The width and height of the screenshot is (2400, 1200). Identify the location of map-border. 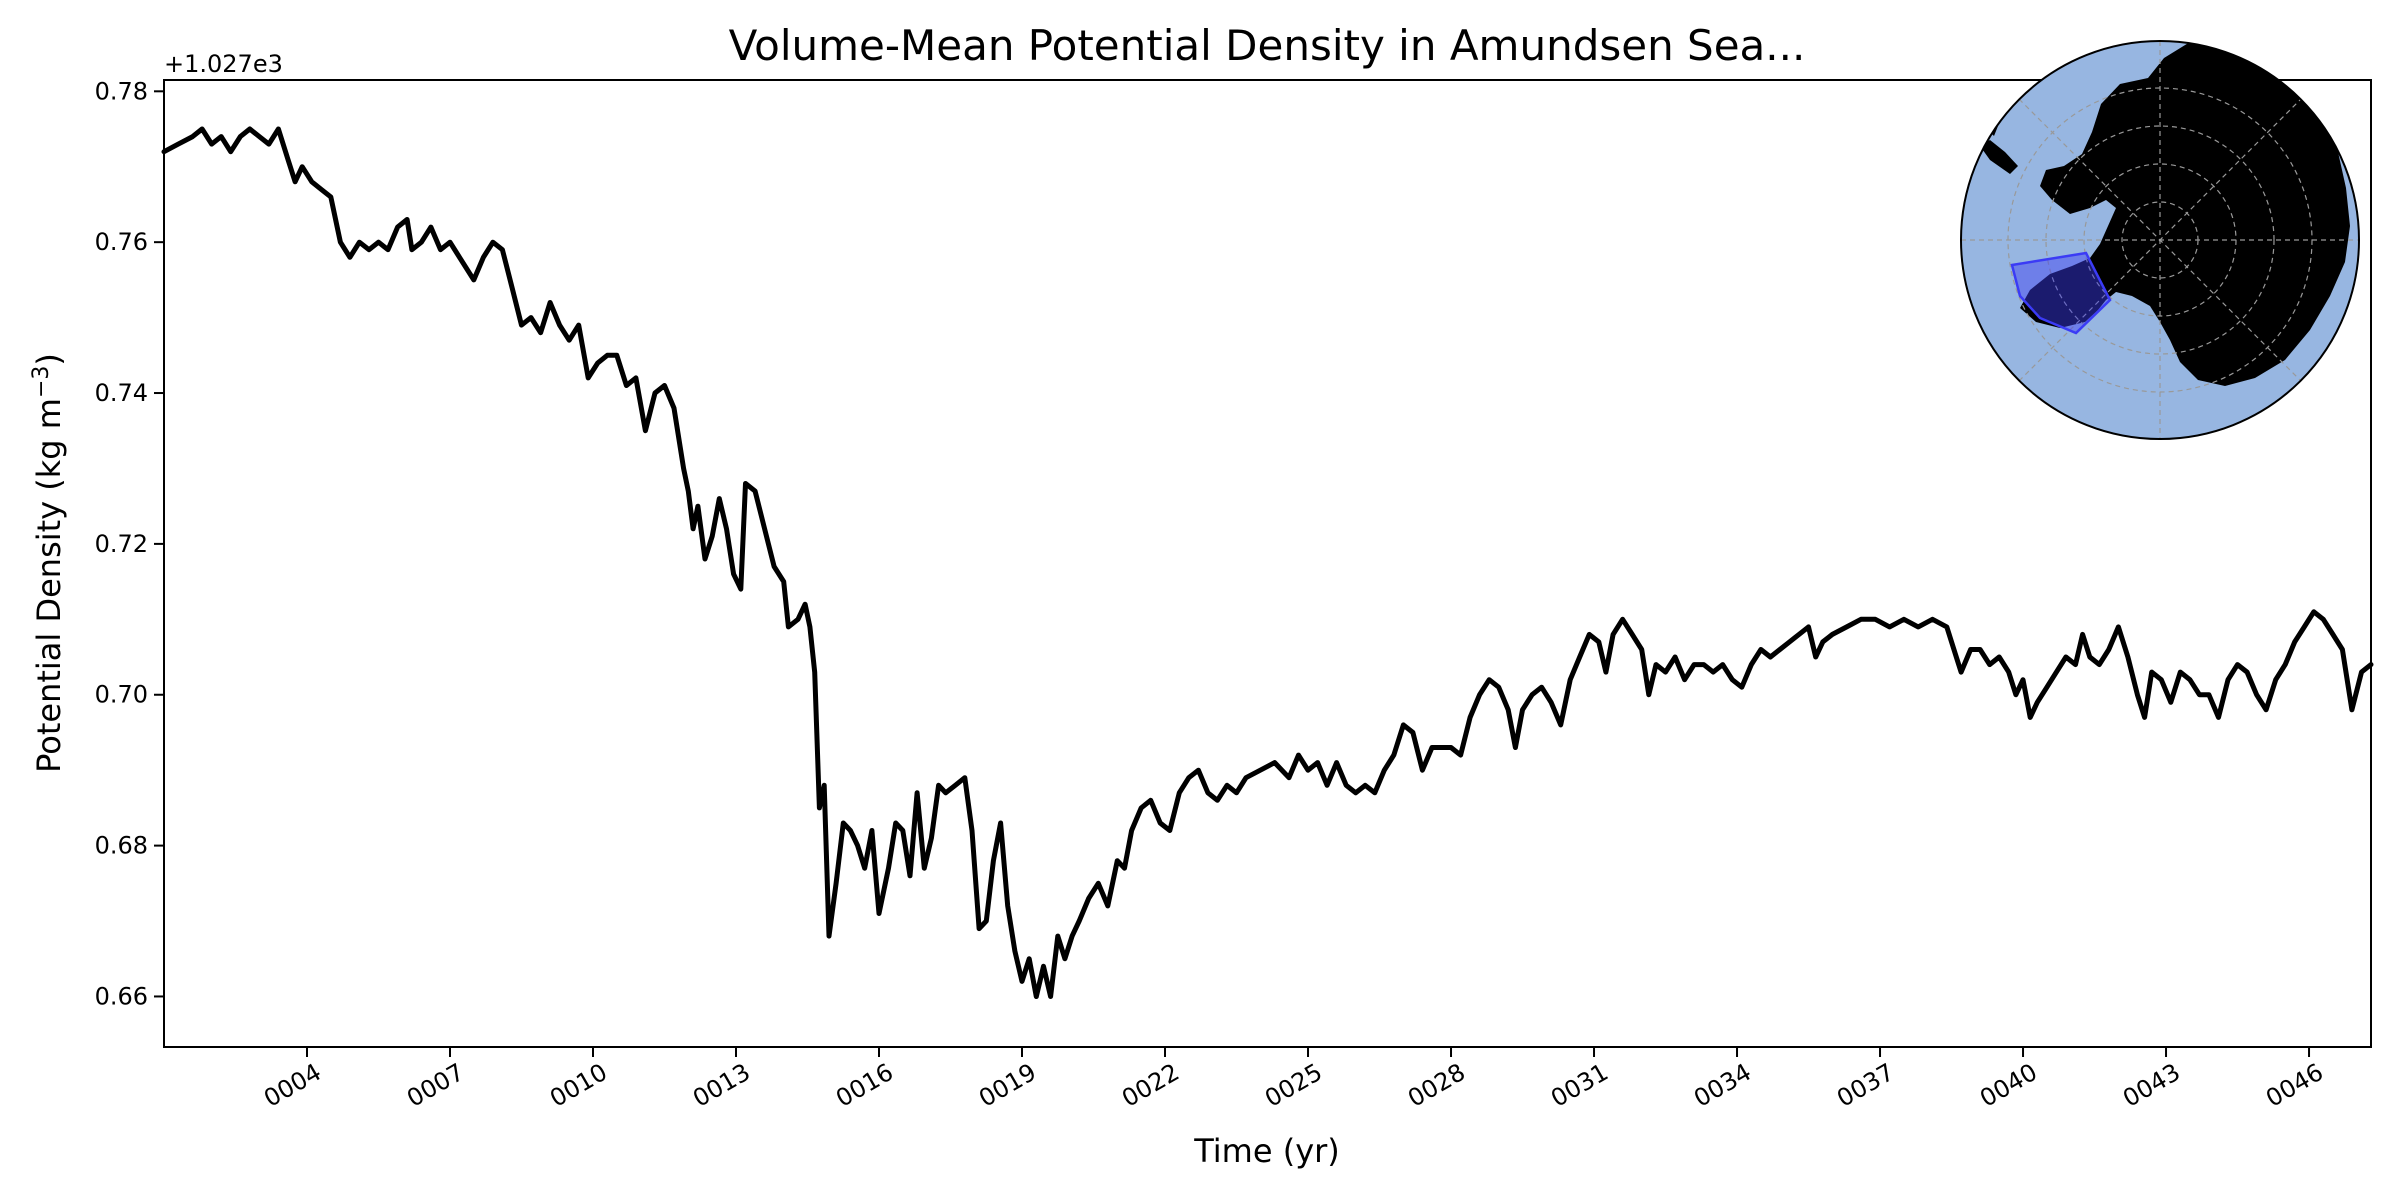
(2160, 240).